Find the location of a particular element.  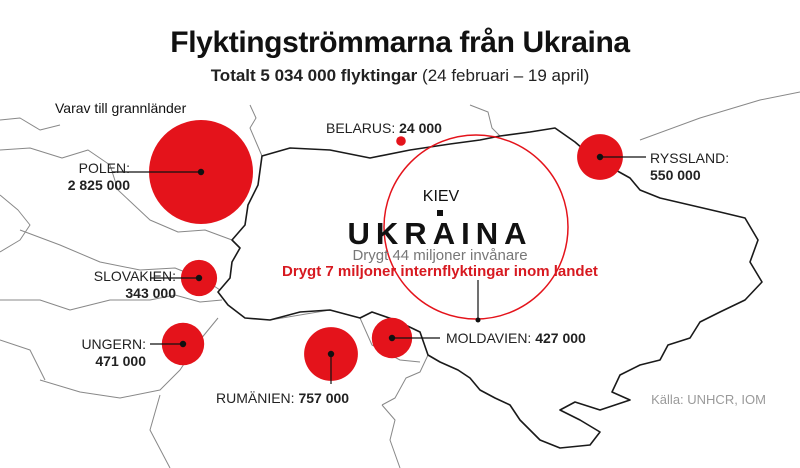

center-dot-polen is located at coordinates (201, 172).